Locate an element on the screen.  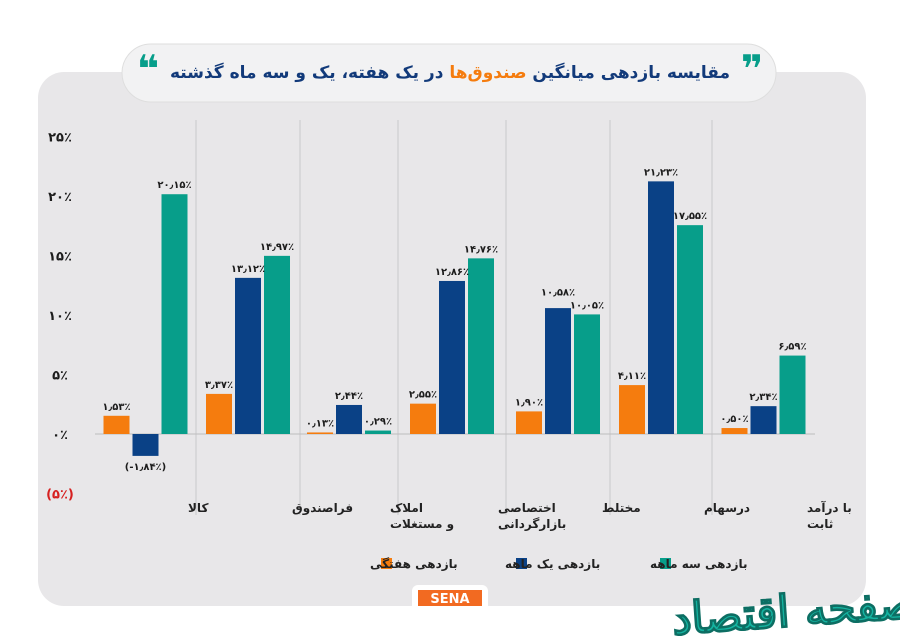
data-label: ۱۳٫۱۲٪ is located at coordinates (248, 269).